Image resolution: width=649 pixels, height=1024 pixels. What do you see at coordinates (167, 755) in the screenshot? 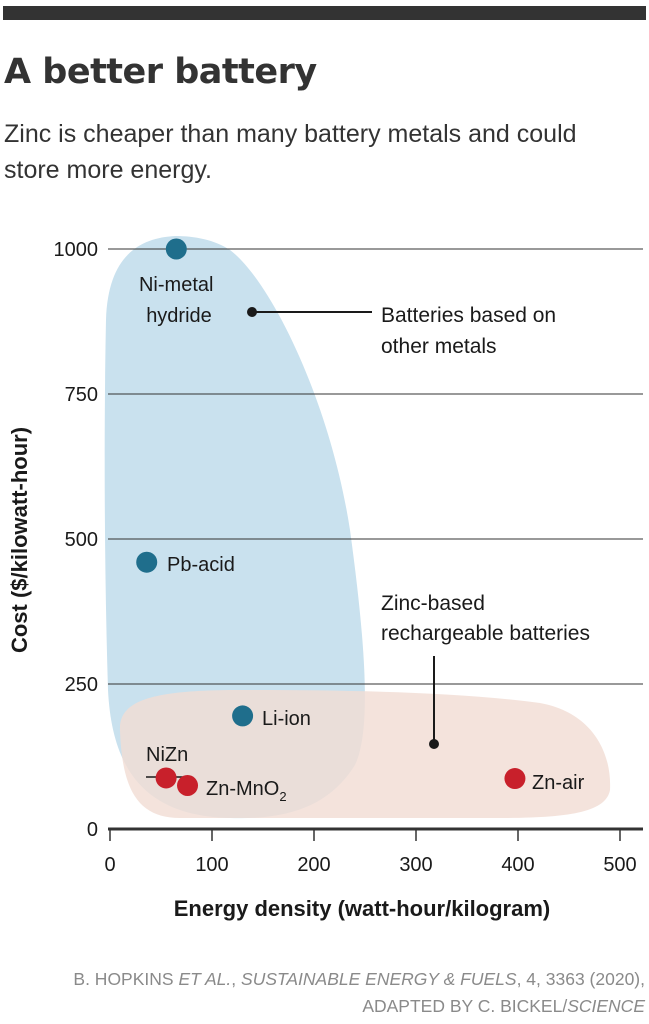
I see `label-nizn: NiZn` at bounding box center [167, 755].